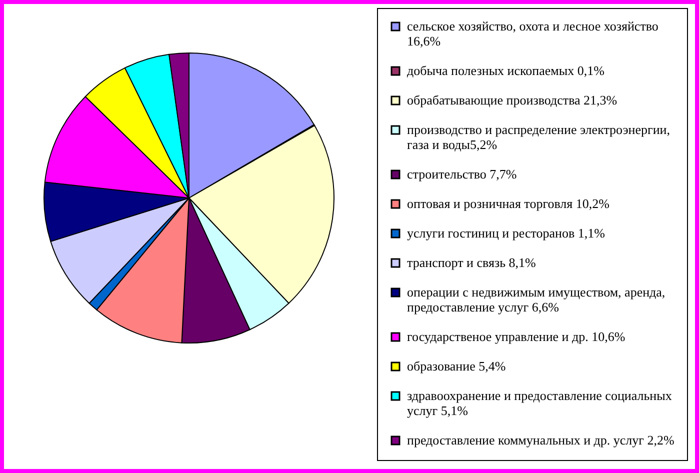 This screenshot has width=699, height=473. What do you see at coordinates (536, 299) in the screenshot?
I see `legend-label: операции с недвижимым имуществом, аренда, предоставление услуг 6,6%` at bounding box center [536, 299].